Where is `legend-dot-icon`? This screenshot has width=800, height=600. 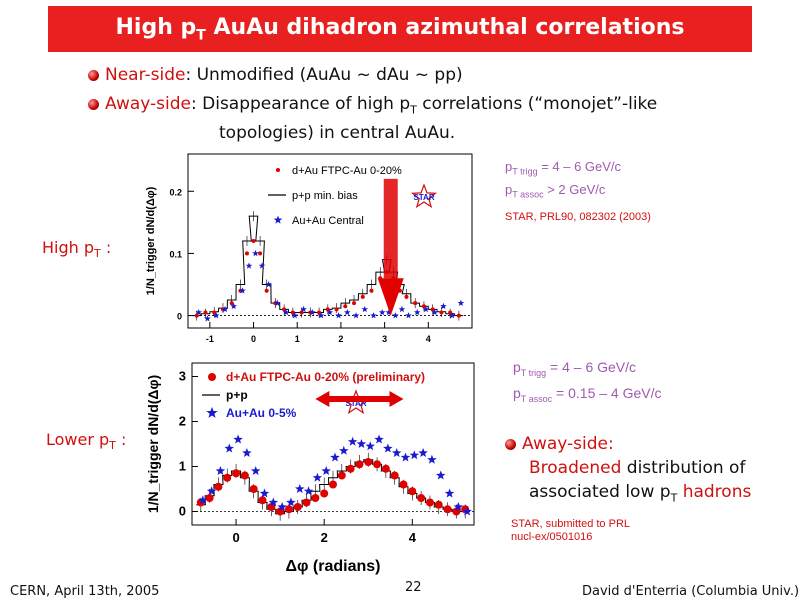 legend-dot-icon is located at coordinates (278, 170).